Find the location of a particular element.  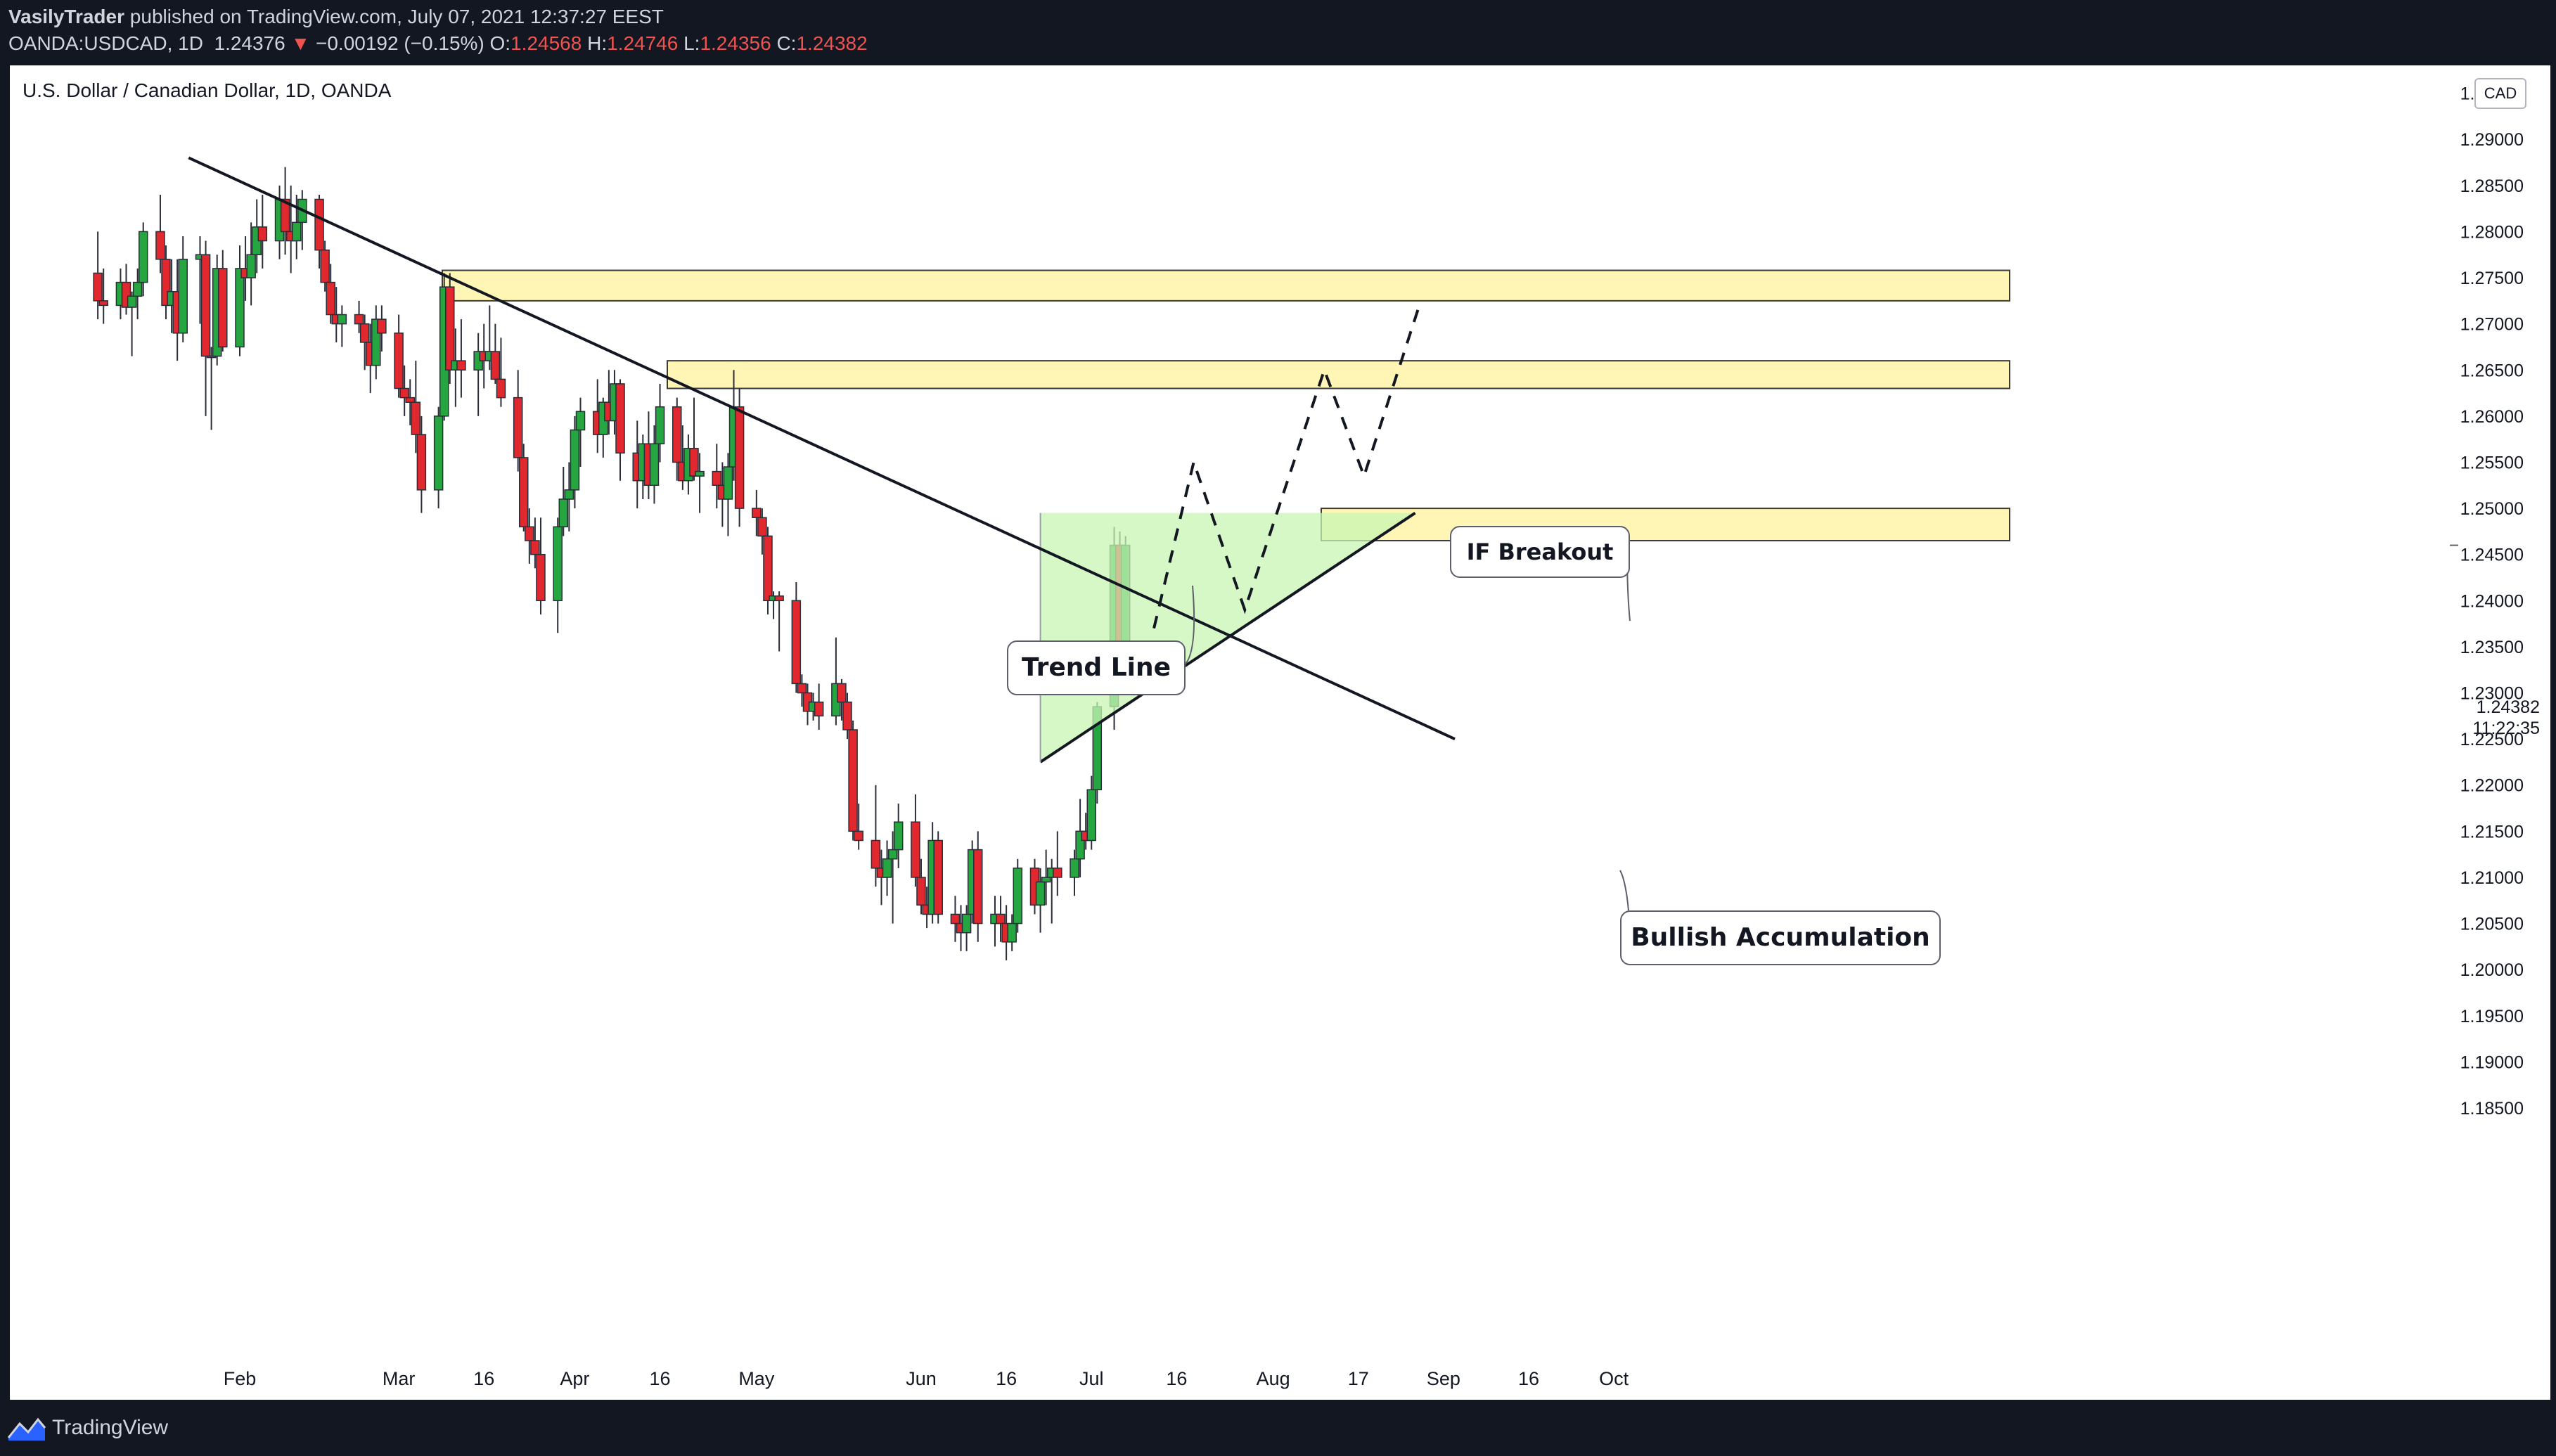

y-tick-label: 1.27000 is located at coordinates (2492, 325).